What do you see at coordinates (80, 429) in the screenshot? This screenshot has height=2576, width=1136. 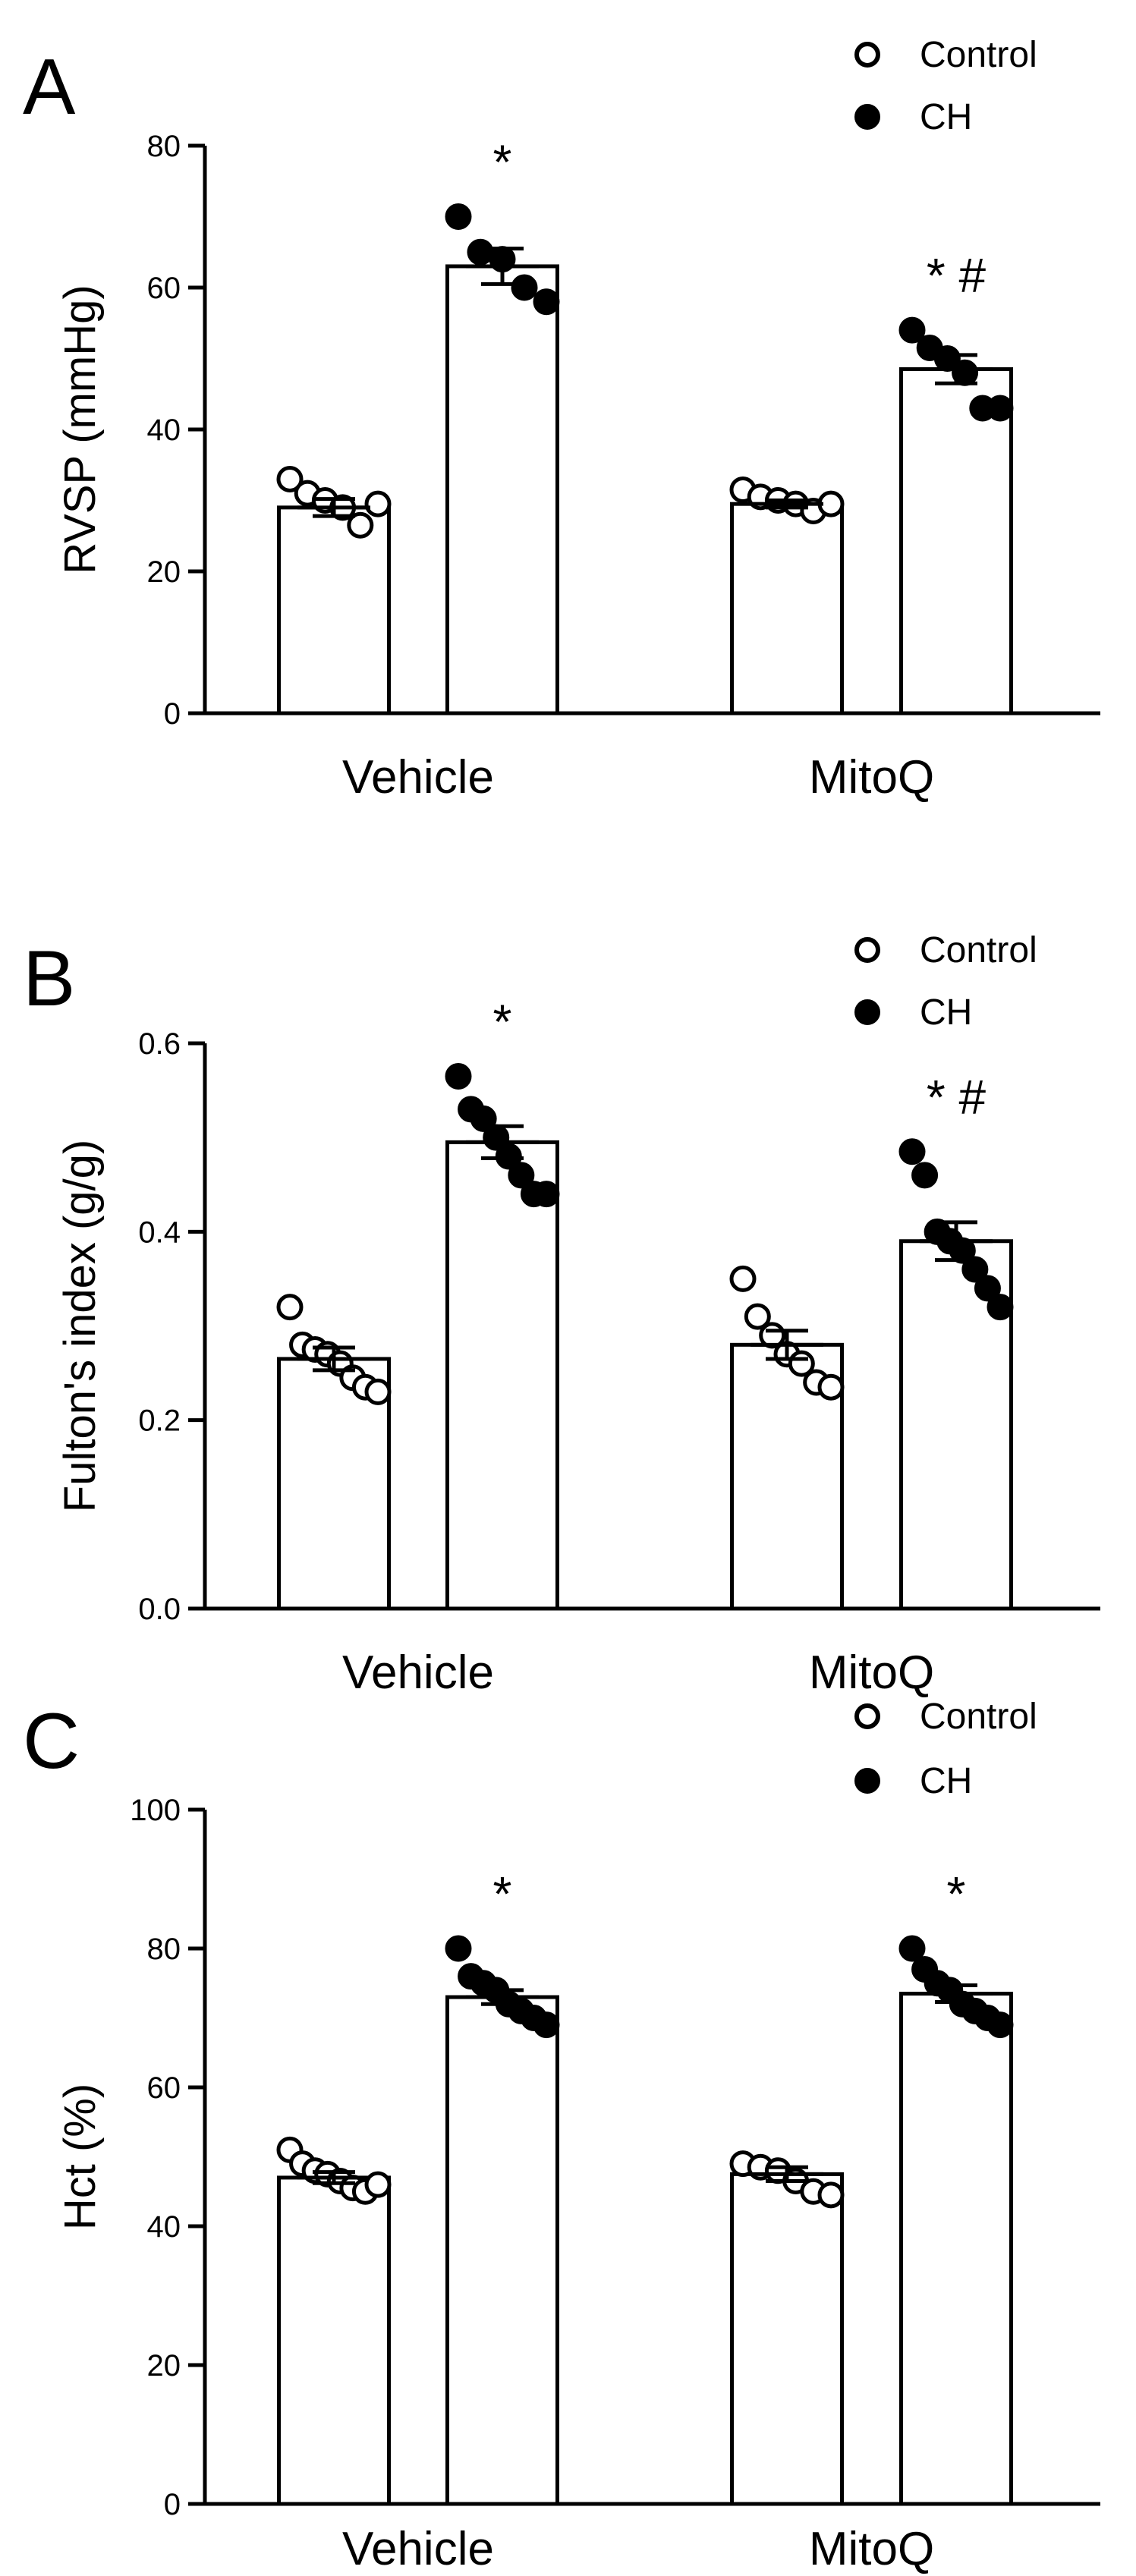 I see `y-axis-label: RVSP (mmHg)` at bounding box center [80, 429].